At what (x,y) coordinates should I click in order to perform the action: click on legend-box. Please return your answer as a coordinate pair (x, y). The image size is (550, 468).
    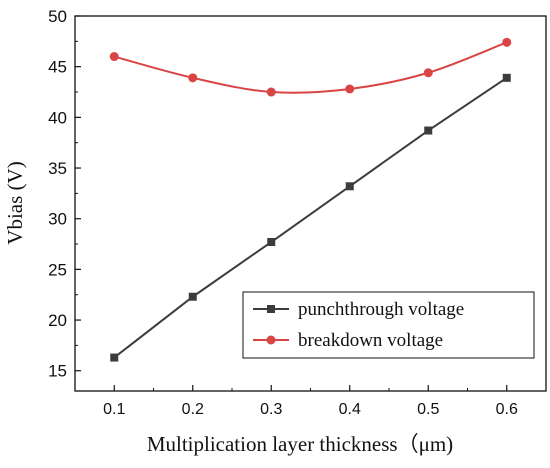
    Looking at the image, I should click on (388, 325).